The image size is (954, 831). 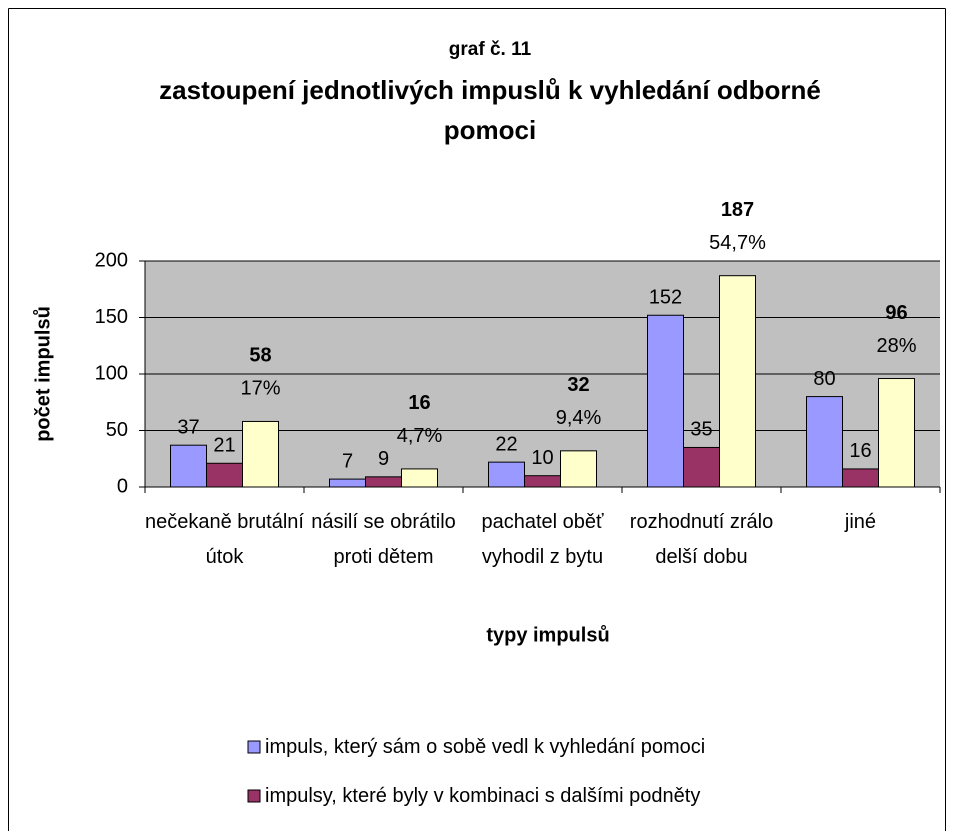 I want to click on y-axis-label: počet impulsů, so click(x=43, y=374).